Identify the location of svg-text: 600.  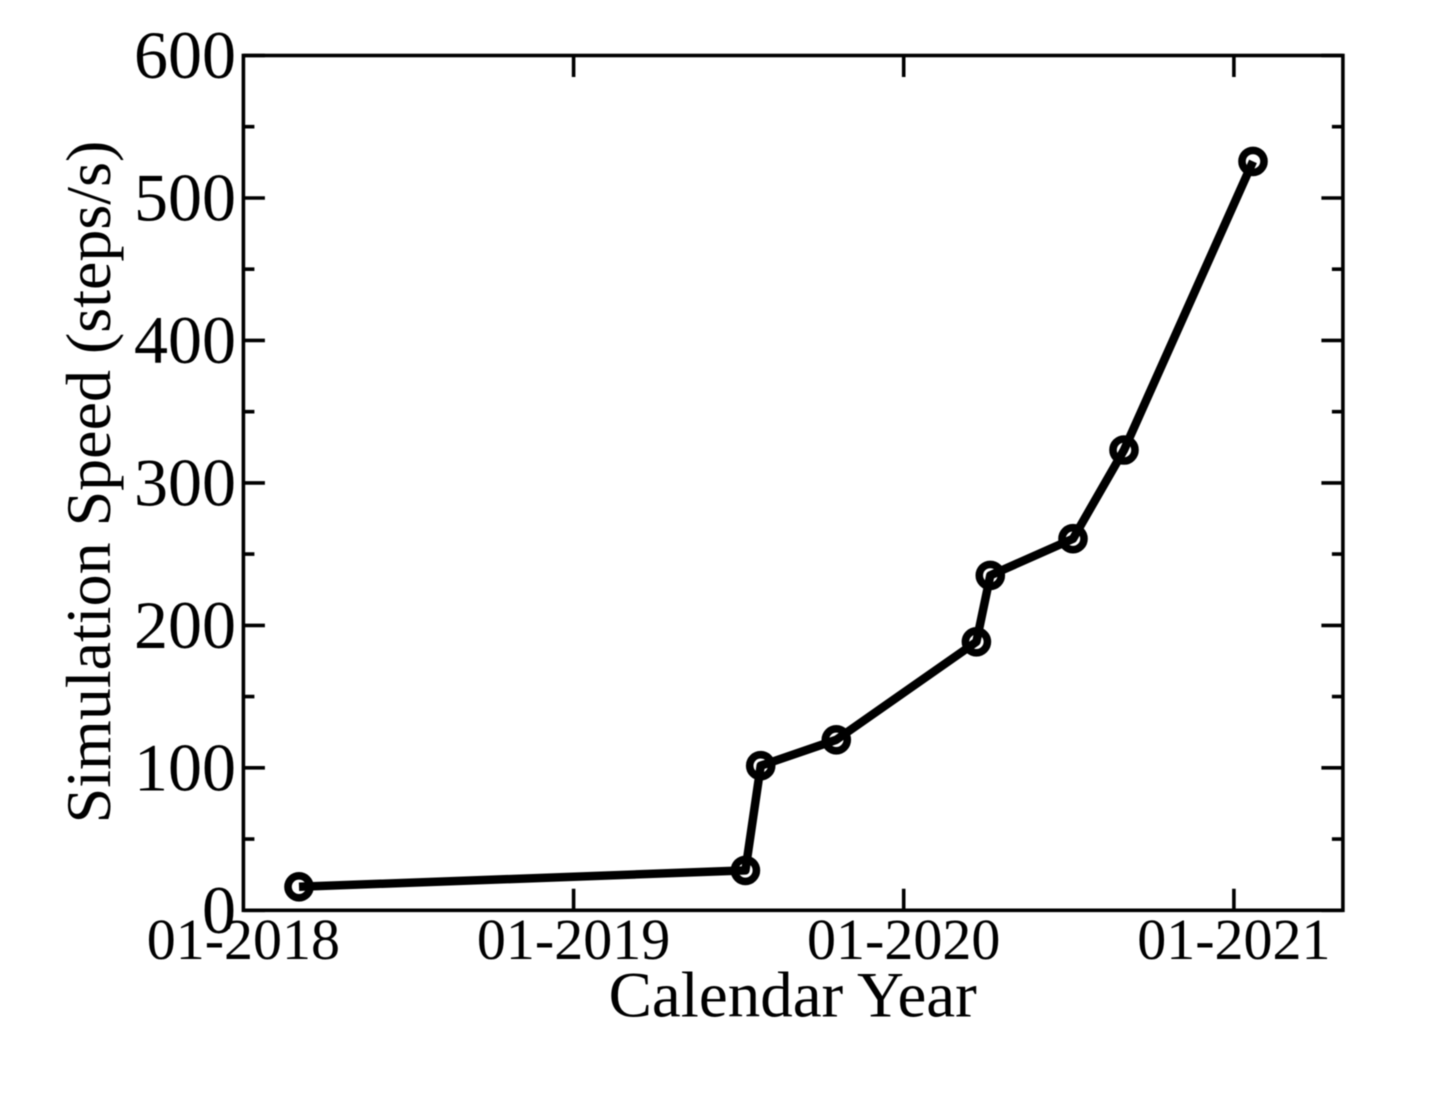
(185, 55).